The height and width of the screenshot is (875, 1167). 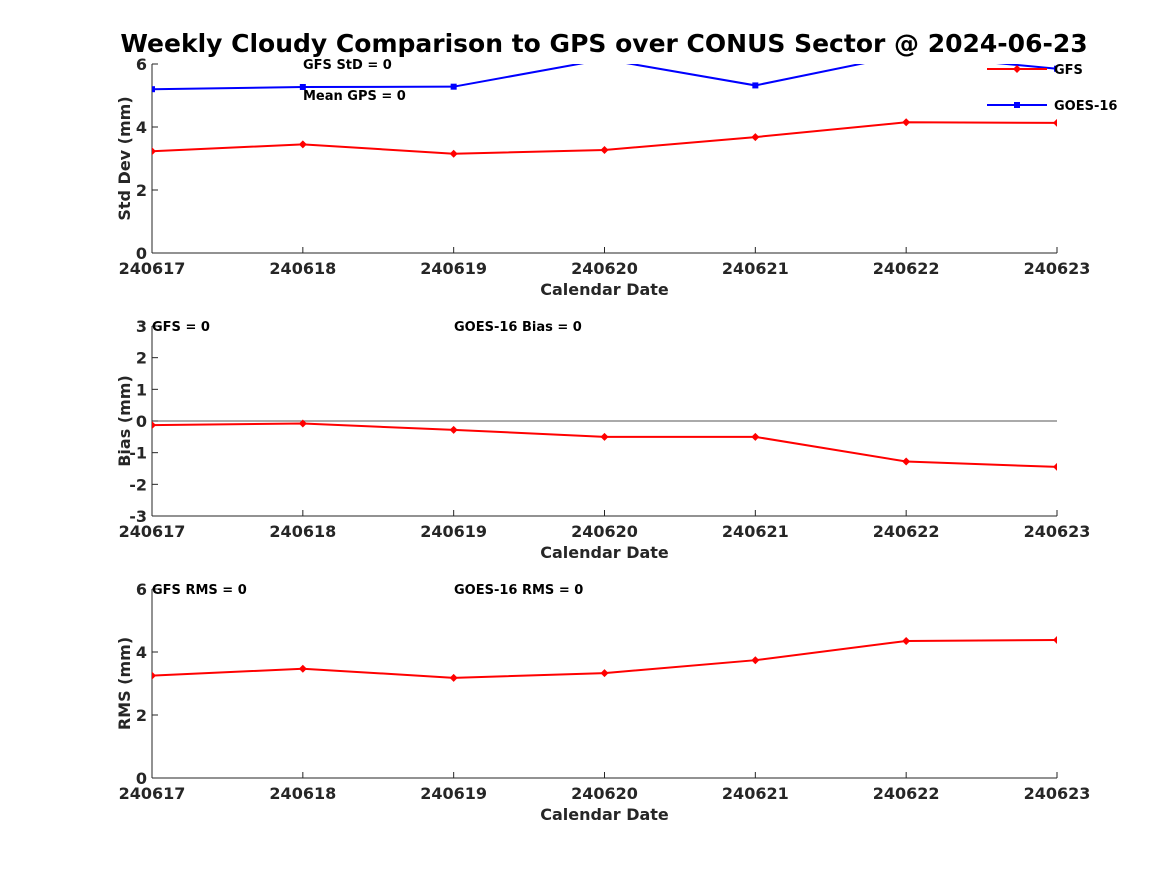 What do you see at coordinates (124, 421) in the screenshot?
I see `y-axis-label: Bias (mm)` at bounding box center [124, 421].